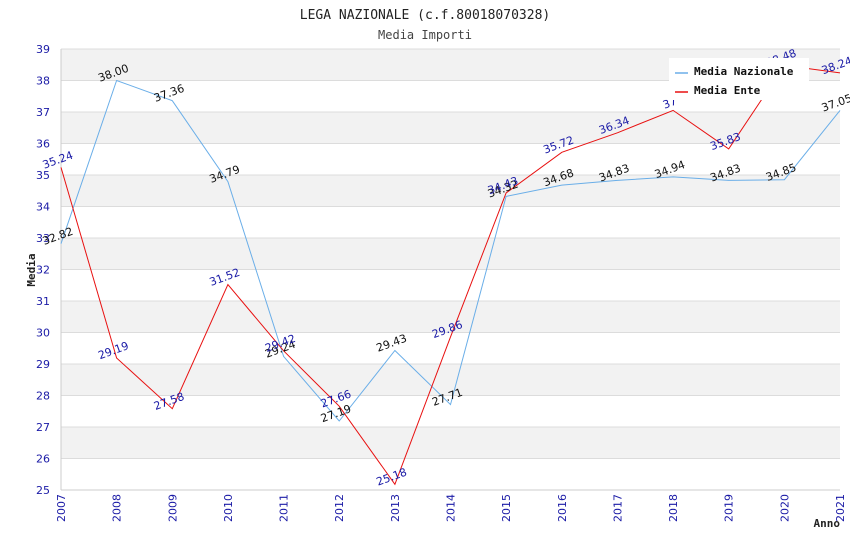 This screenshot has width=850, height=550. I want to click on y-tick-label: 29, so click(43, 364).